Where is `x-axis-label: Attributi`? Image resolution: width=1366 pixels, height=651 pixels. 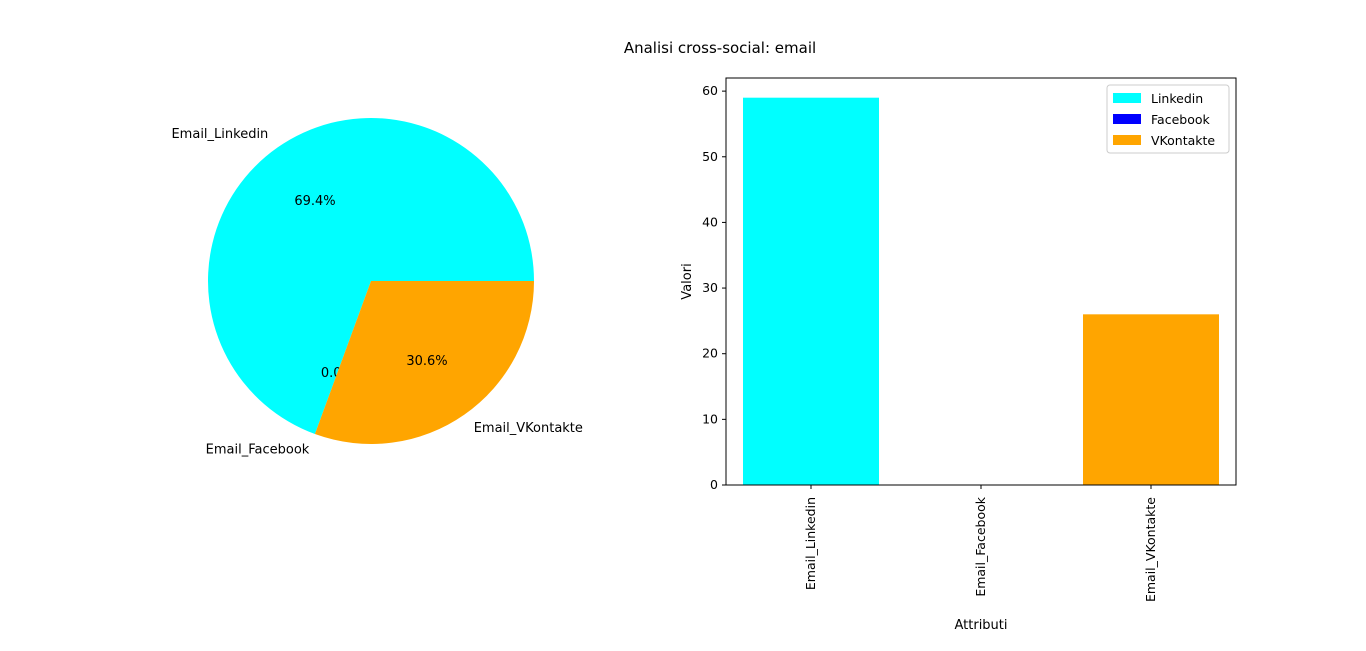
x-axis-label: Attributi is located at coordinates (980, 625).